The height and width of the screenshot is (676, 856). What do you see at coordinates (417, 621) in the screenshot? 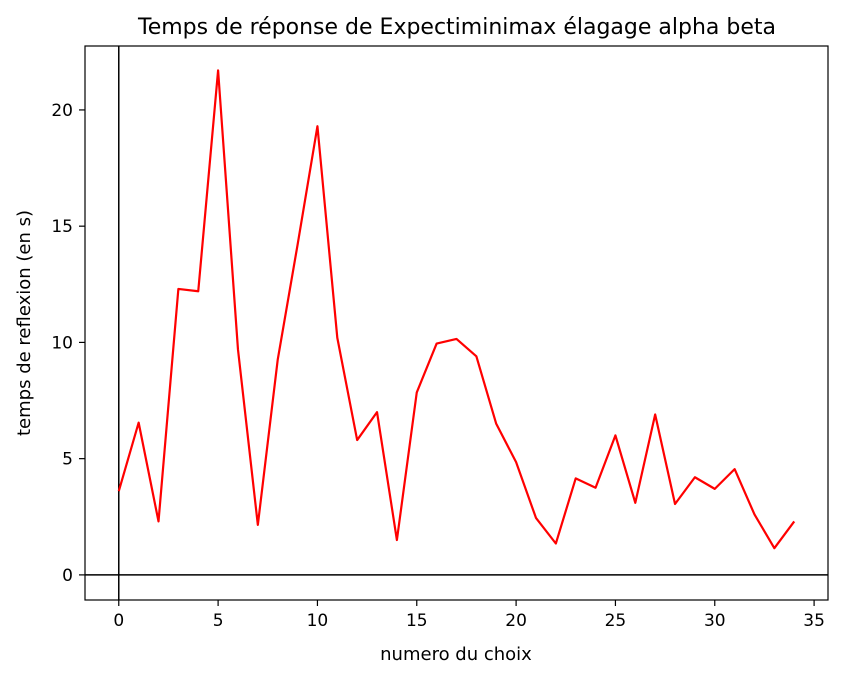
I see `x-tick-label: 15` at bounding box center [417, 621].